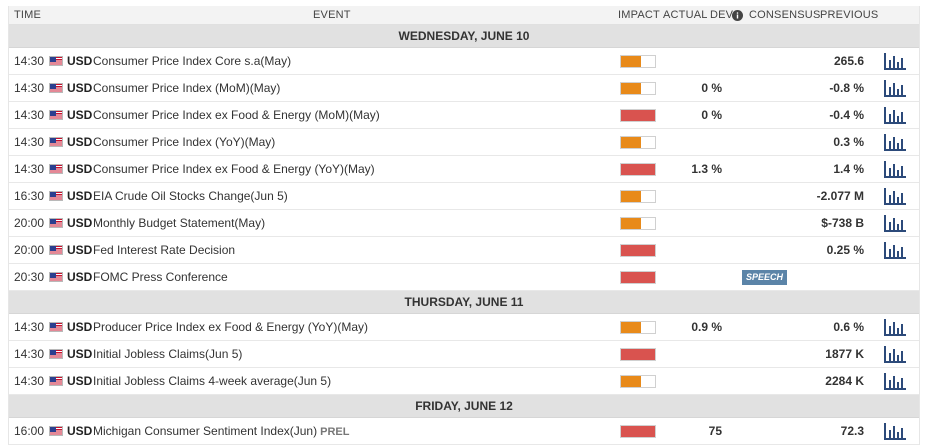  What do you see at coordinates (844, 381) in the screenshot?
I see `previous-value: 2284 K` at bounding box center [844, 381].